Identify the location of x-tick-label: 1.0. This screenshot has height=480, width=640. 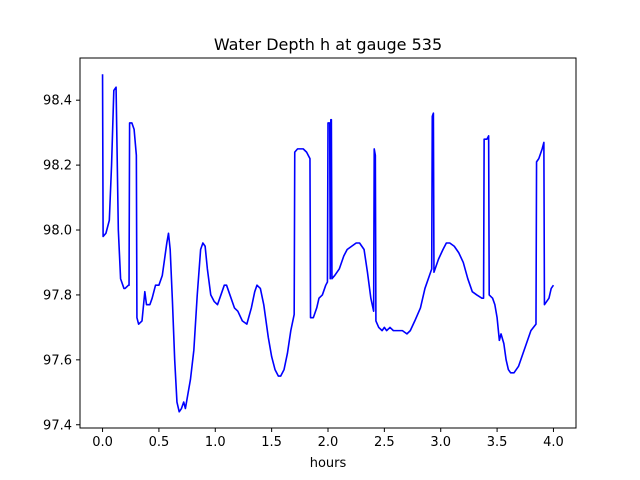
(215, 442).